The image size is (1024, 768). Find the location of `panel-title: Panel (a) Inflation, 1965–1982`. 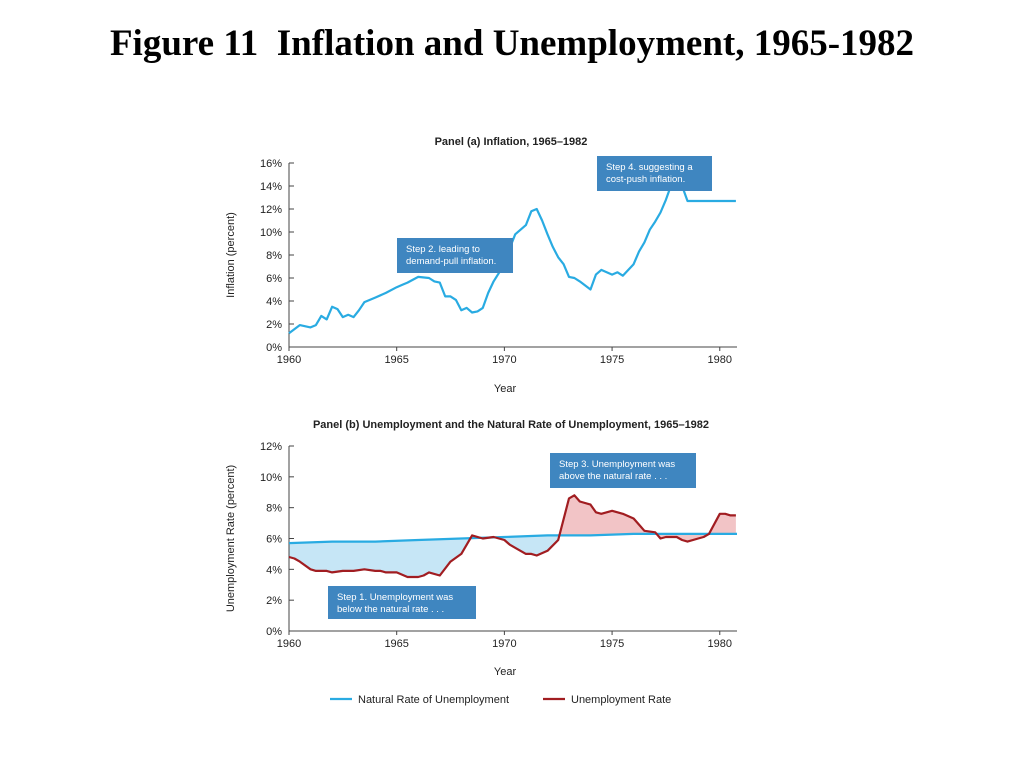

panel-title: Panel (a) Inflation, 1965–1982 is located at coordinates (511, 142).